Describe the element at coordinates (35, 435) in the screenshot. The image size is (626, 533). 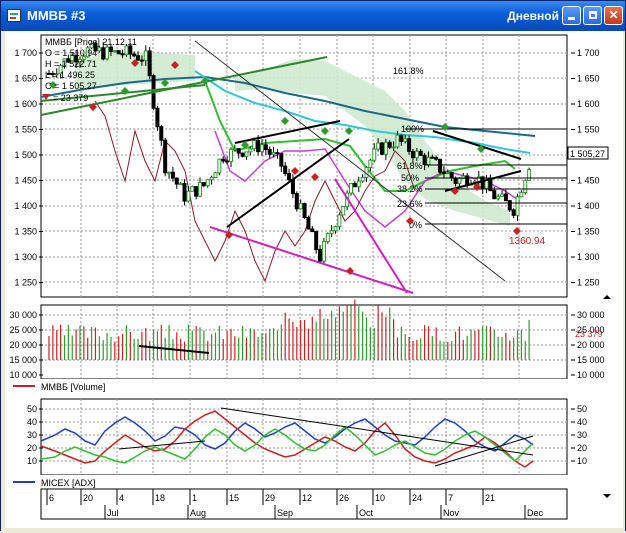
I see `adx-y-axis-left: 50 40 30 20 10` at that location.